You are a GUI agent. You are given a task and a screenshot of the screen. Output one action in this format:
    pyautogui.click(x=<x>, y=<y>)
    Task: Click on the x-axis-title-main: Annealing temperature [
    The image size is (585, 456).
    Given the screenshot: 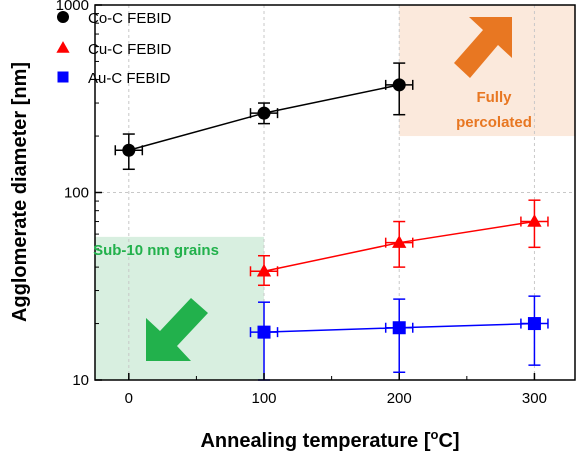 What is the action you would take?
    pyautogui.click(x=315, y=441)
    